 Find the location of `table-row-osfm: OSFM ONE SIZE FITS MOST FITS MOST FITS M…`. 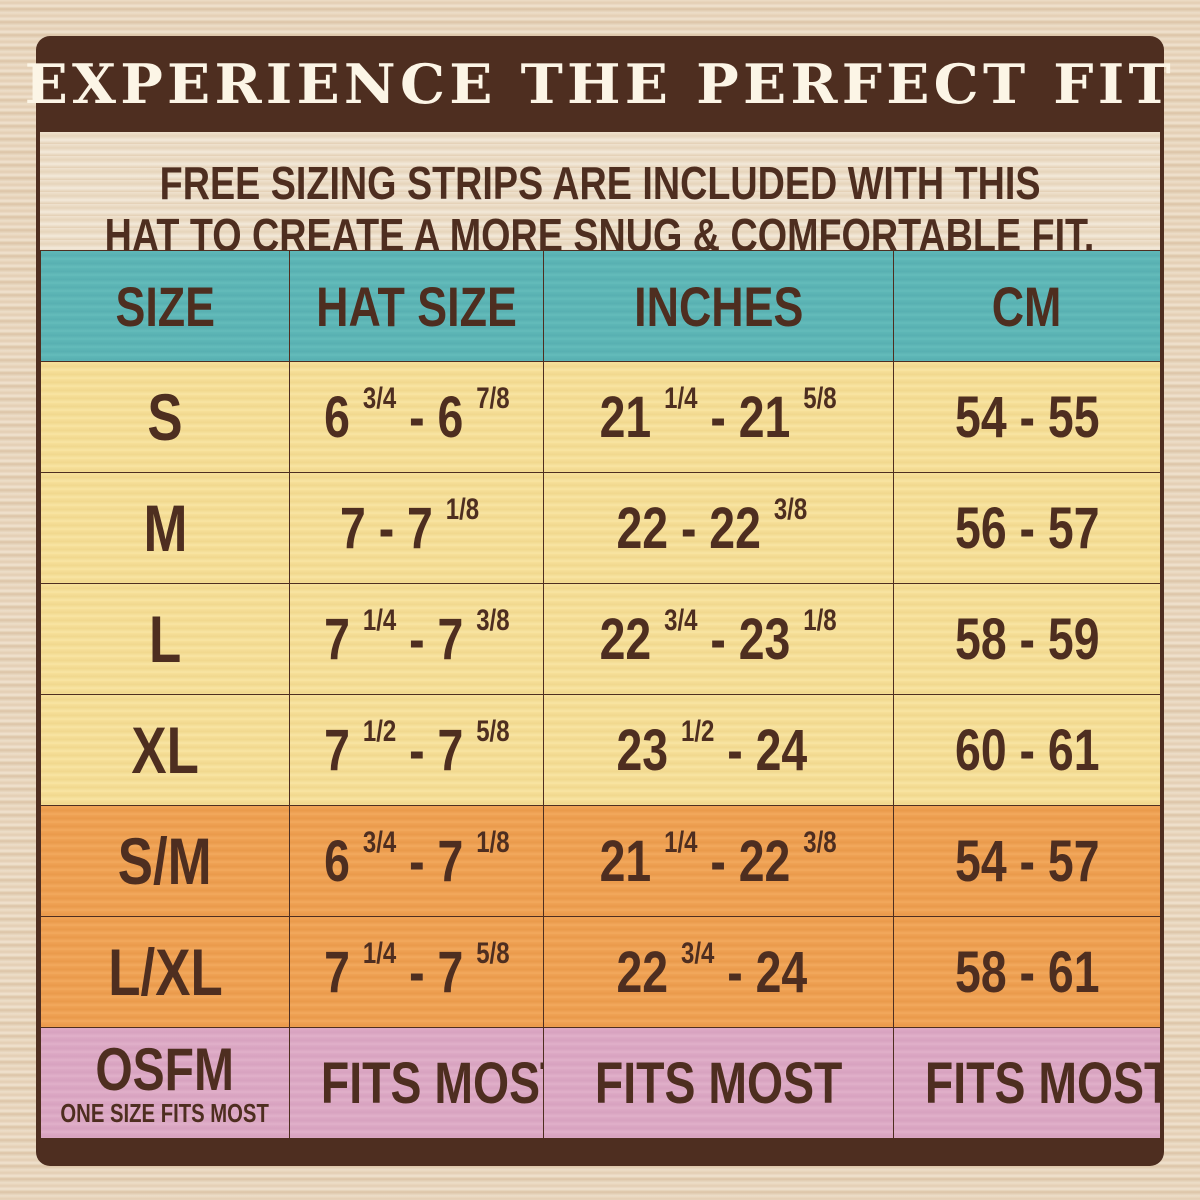

table-row-osfm: OSFM ONE SIZE FITS MOST FITS MOST FITS M… is located at coordinates (600, 1083).